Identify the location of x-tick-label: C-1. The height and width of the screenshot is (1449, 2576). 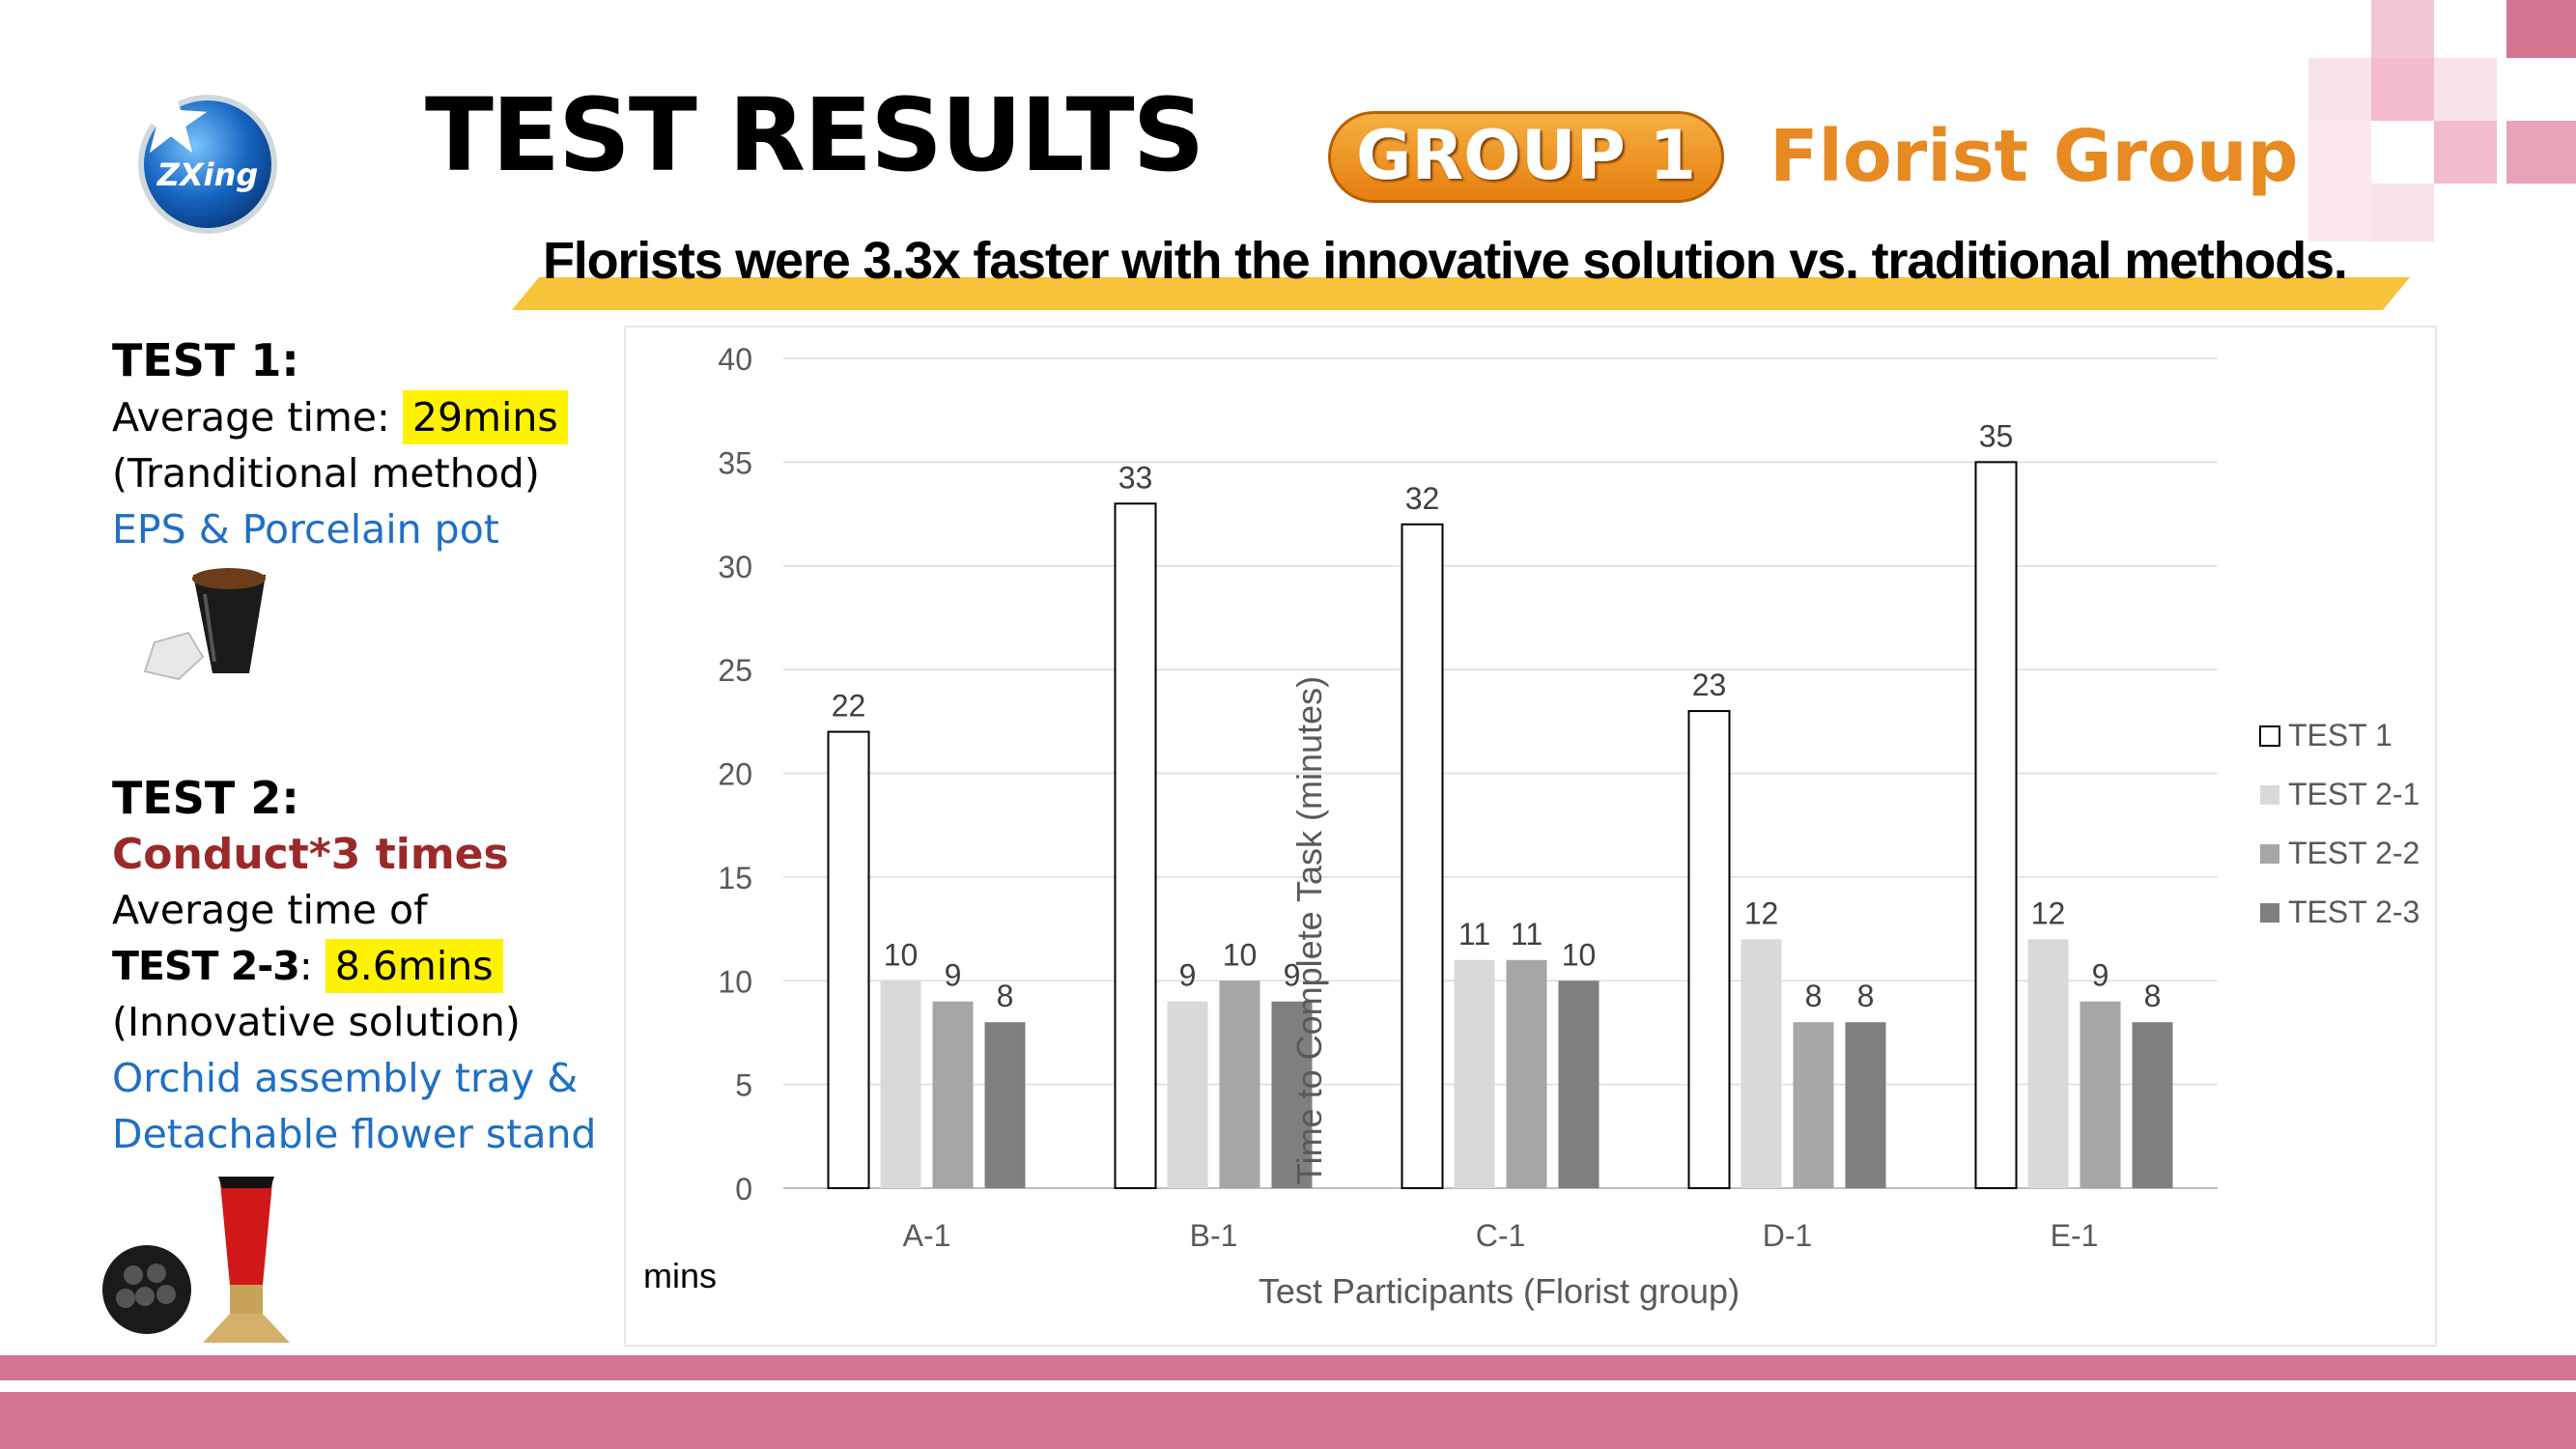
(1501, 1235).